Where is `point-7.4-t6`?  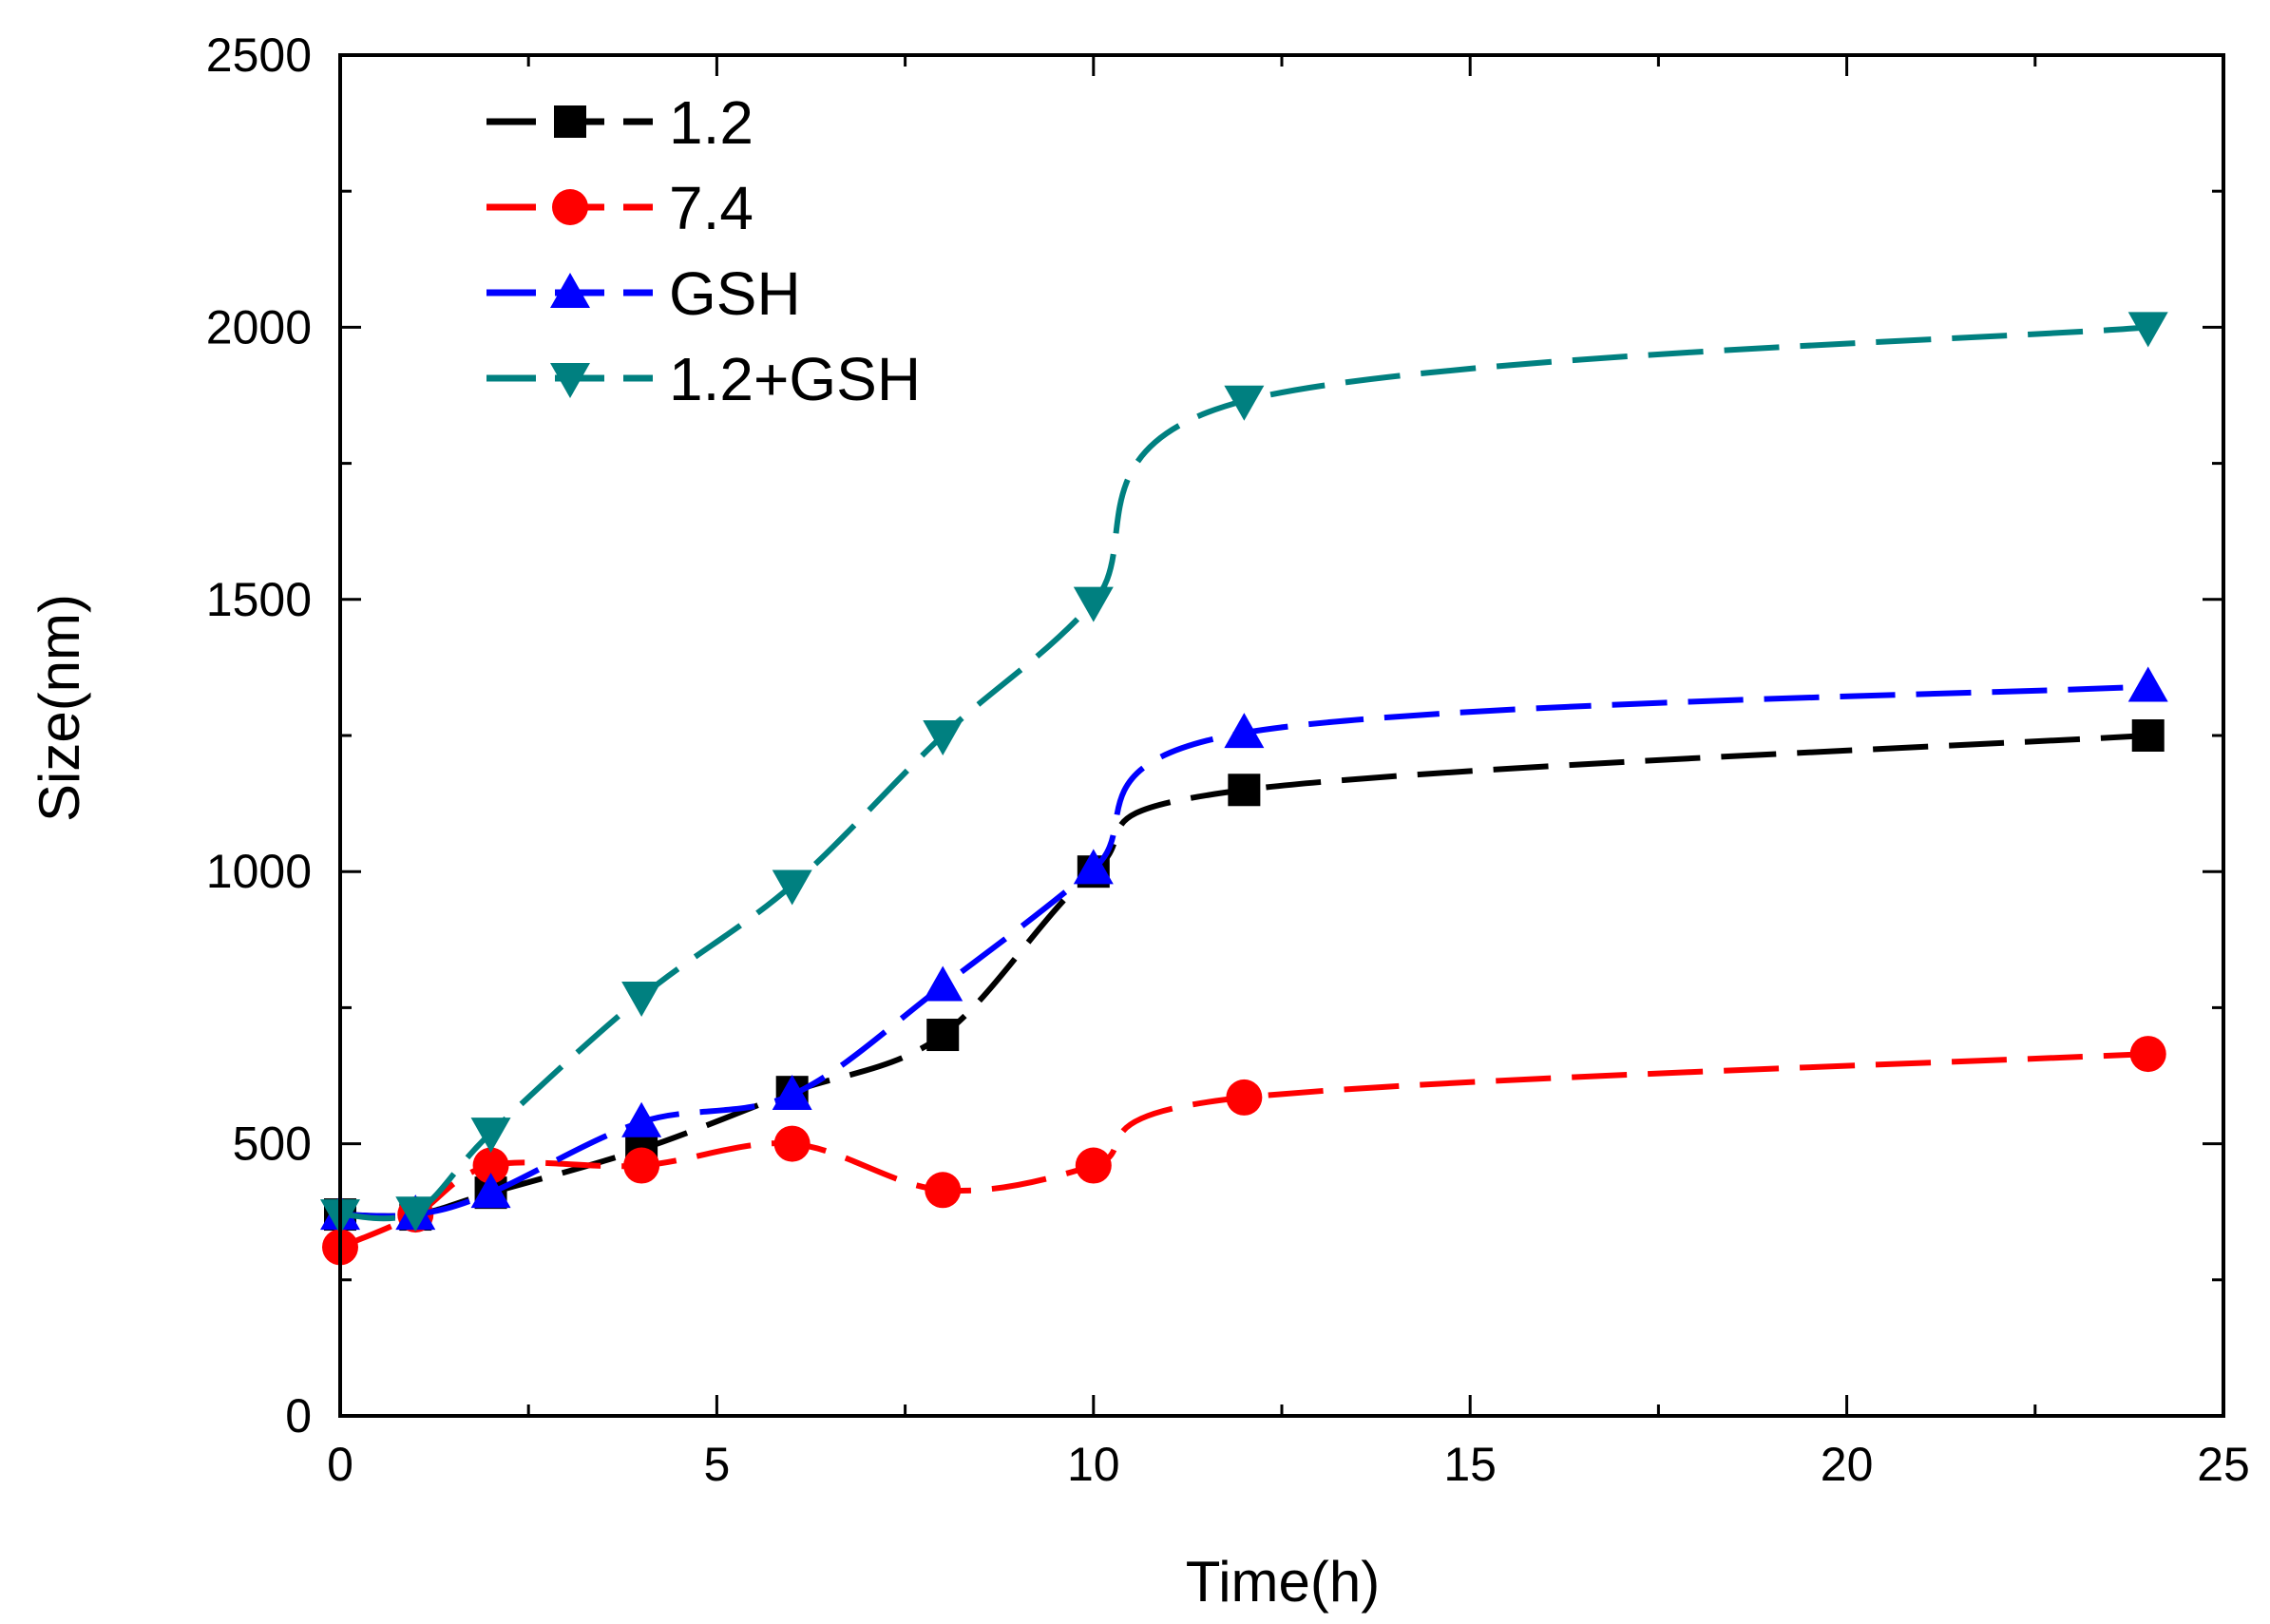 point-7.4-t6 is located at coordinates (792, 1143).